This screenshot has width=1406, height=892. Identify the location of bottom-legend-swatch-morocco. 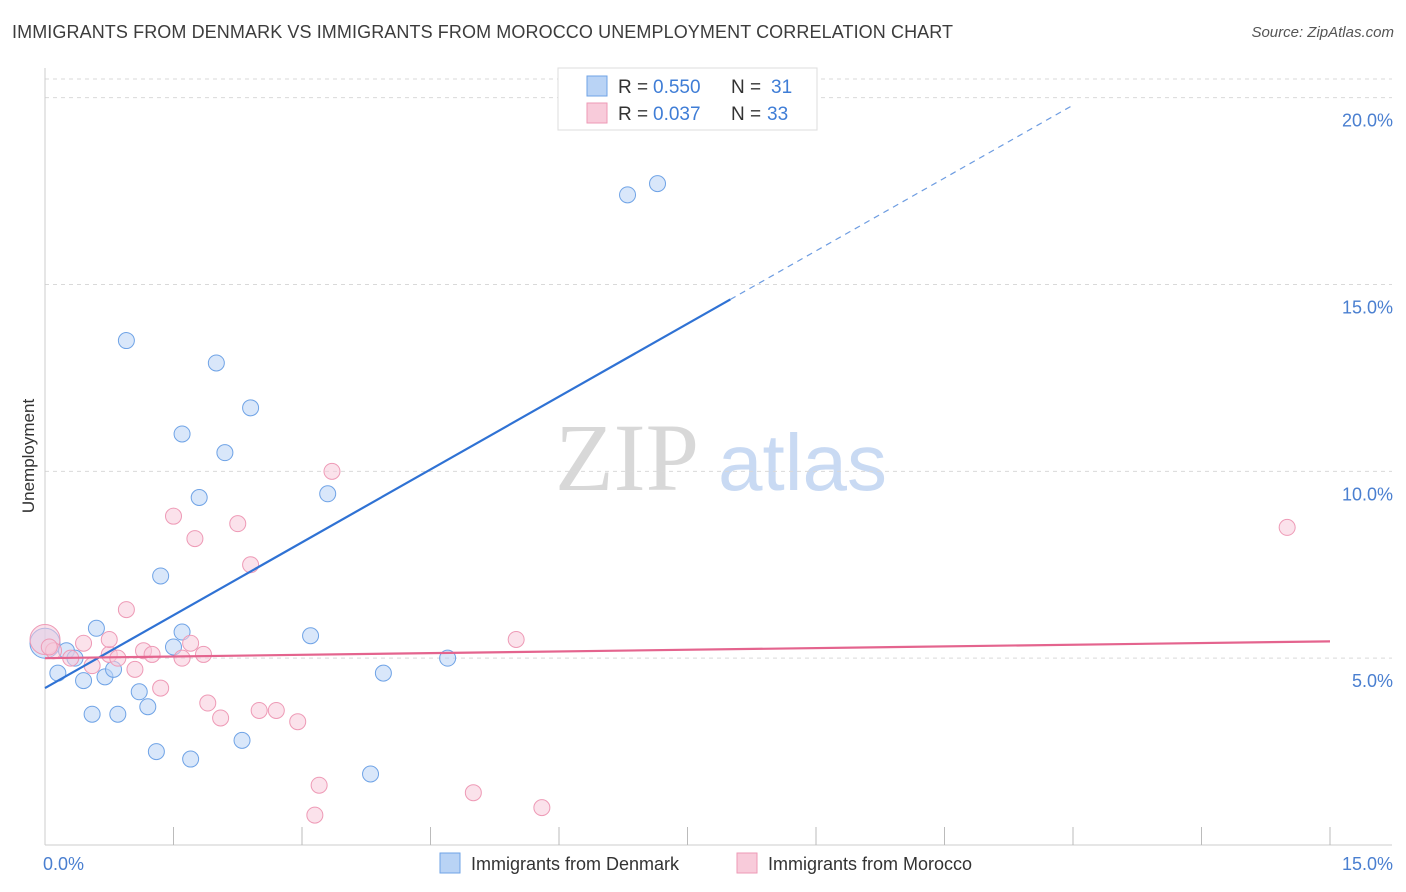
(747, 863).